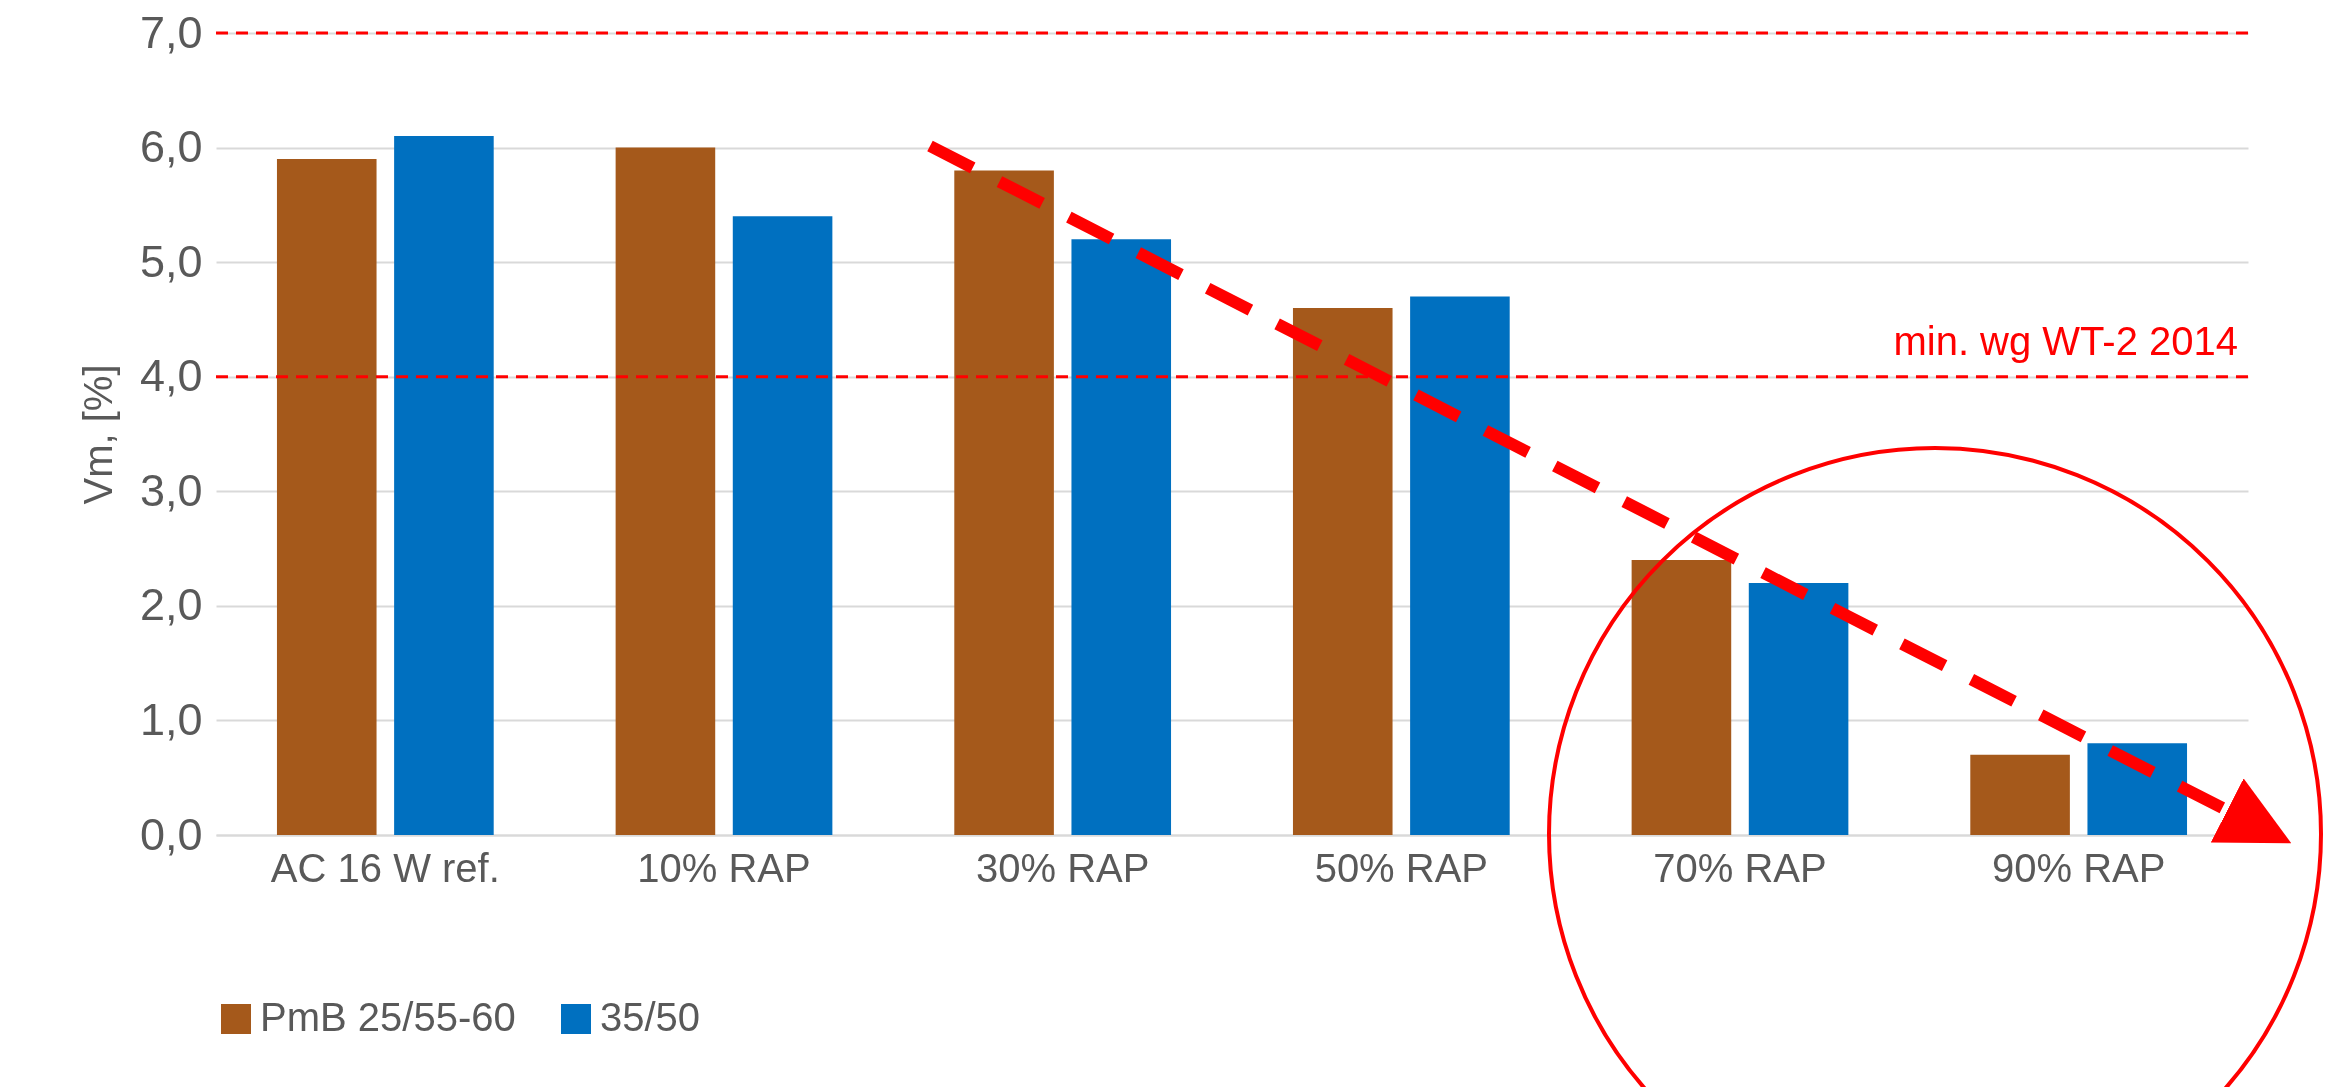  I want to click on y-tick-label: 4,0, so click(171, 376).